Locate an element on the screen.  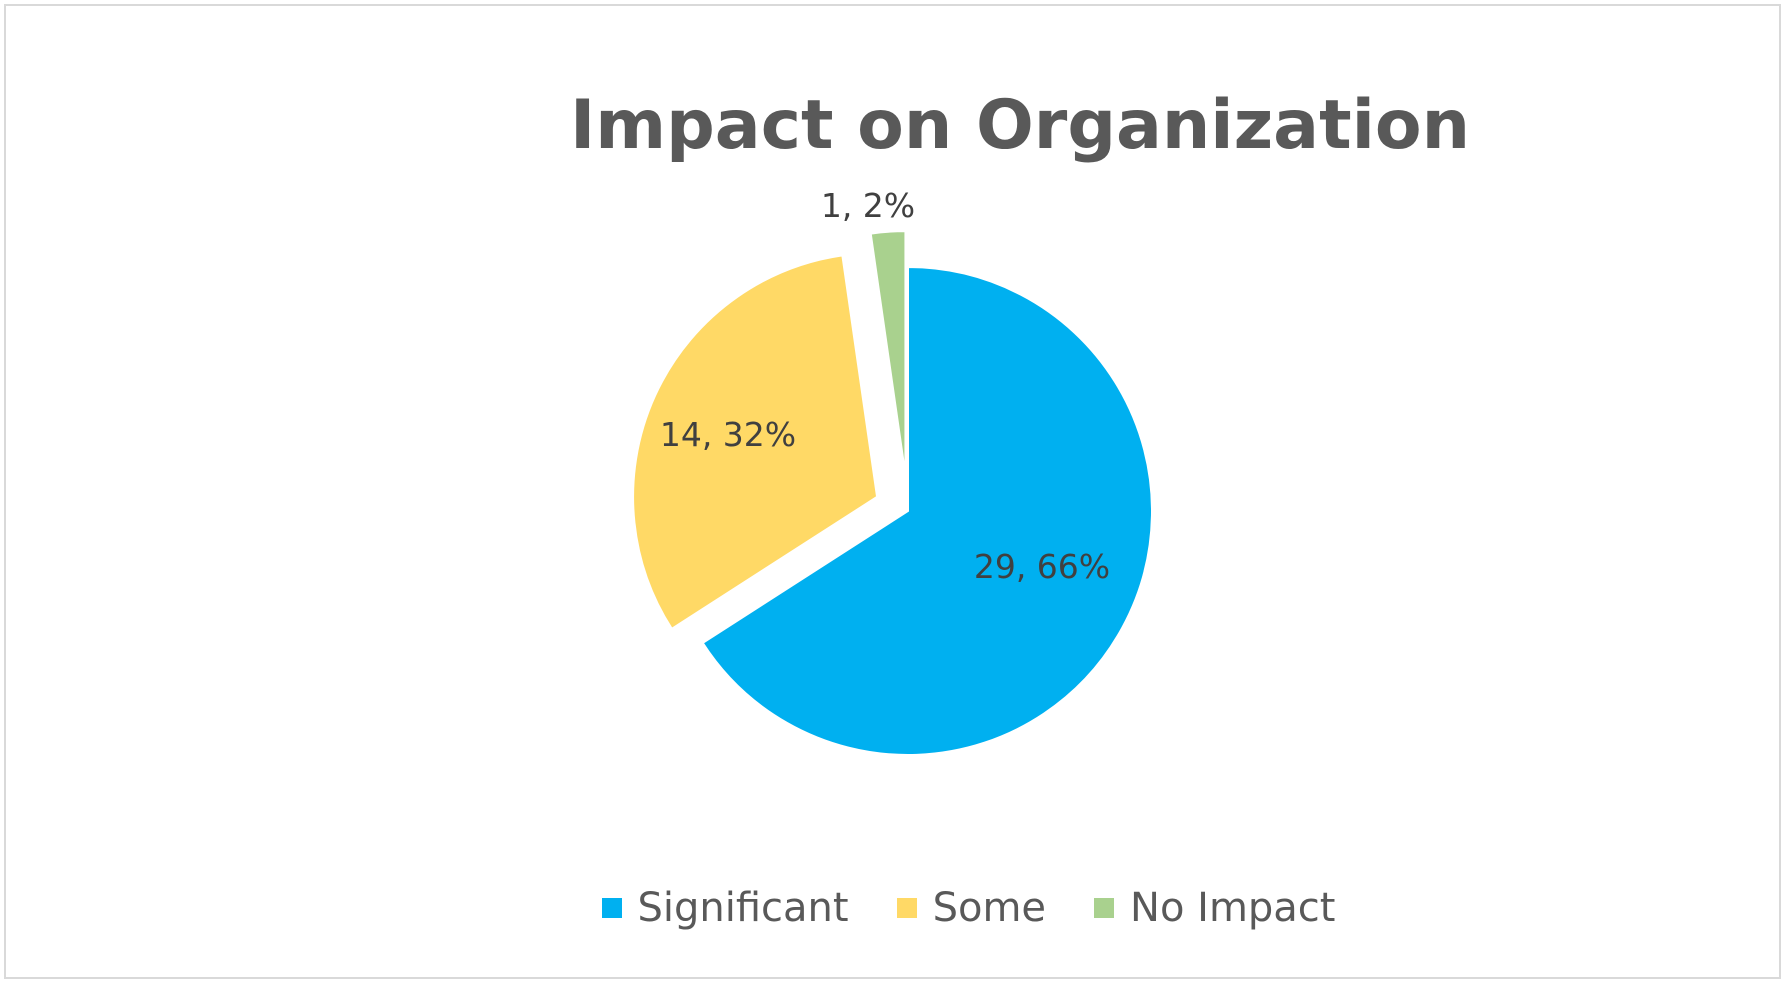
legend-label-some: Some is located at coordinates (989, 908).